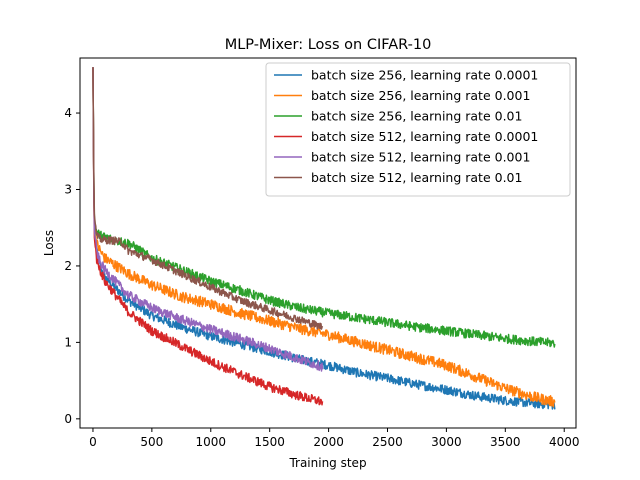 The width and height of the screenshot is (640, 480). What do you see at coordinates (424, 136) in the screenshot?
I see `legend-label: batch size 512, learning rate 0.0001` at bounding box center [424, 136].